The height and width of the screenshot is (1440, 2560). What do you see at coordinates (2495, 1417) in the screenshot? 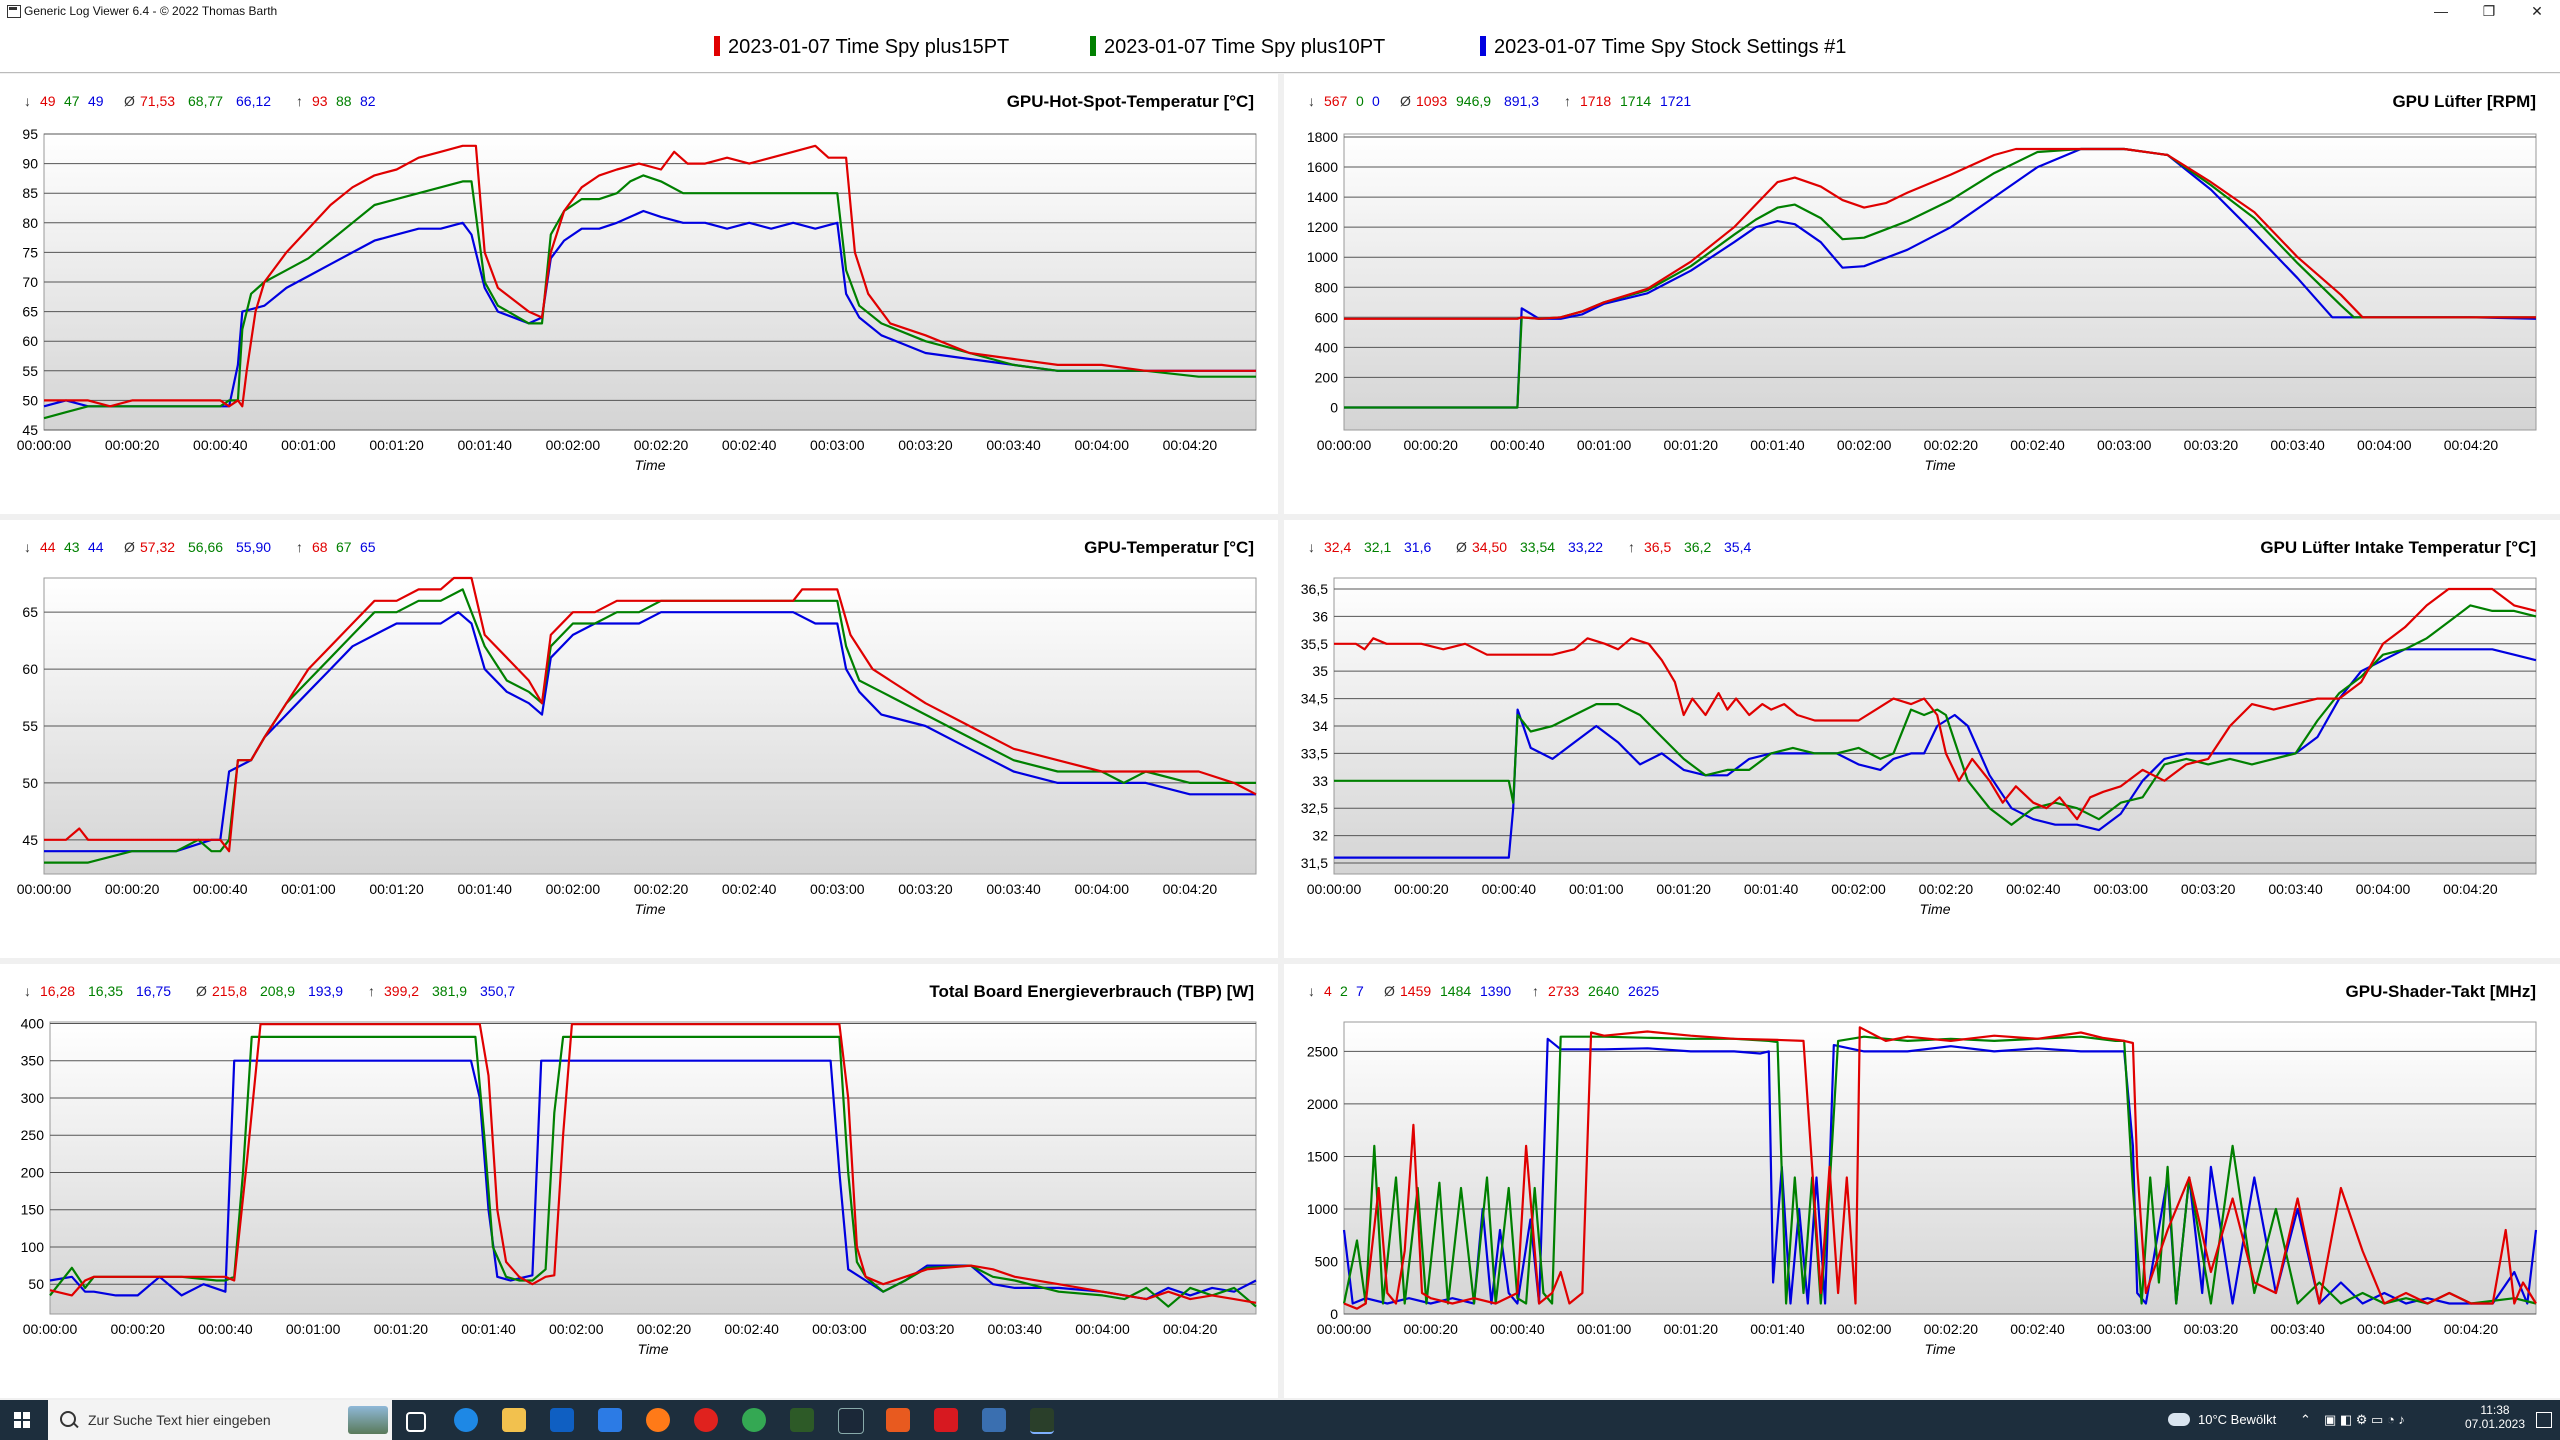
I see `clock: 11:38 07.01.2023` at bounding box center [2495, 1417].